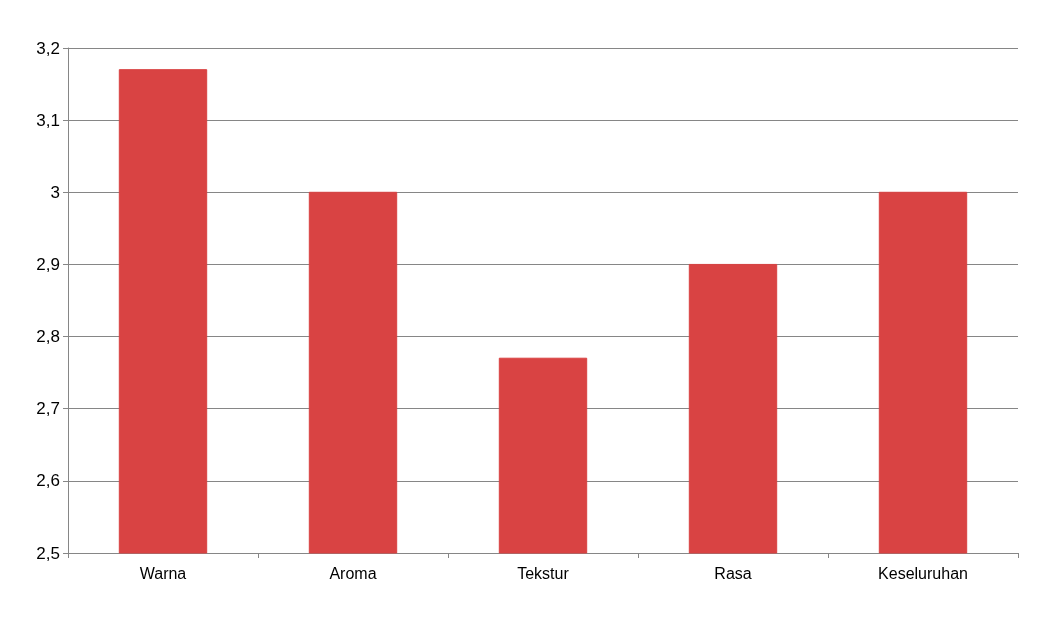 The image size is (1059, 621). I want to click on y-tick-label: 2,9, so click(48, 264).